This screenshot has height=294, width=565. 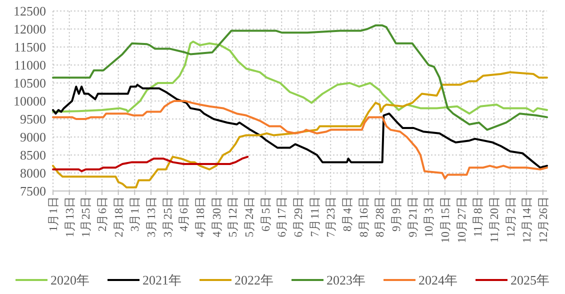 What do you see at coordinates (33, 191) in the screenshot?
I see `y-tick-label: 7500` at bounding box center [33, 191].